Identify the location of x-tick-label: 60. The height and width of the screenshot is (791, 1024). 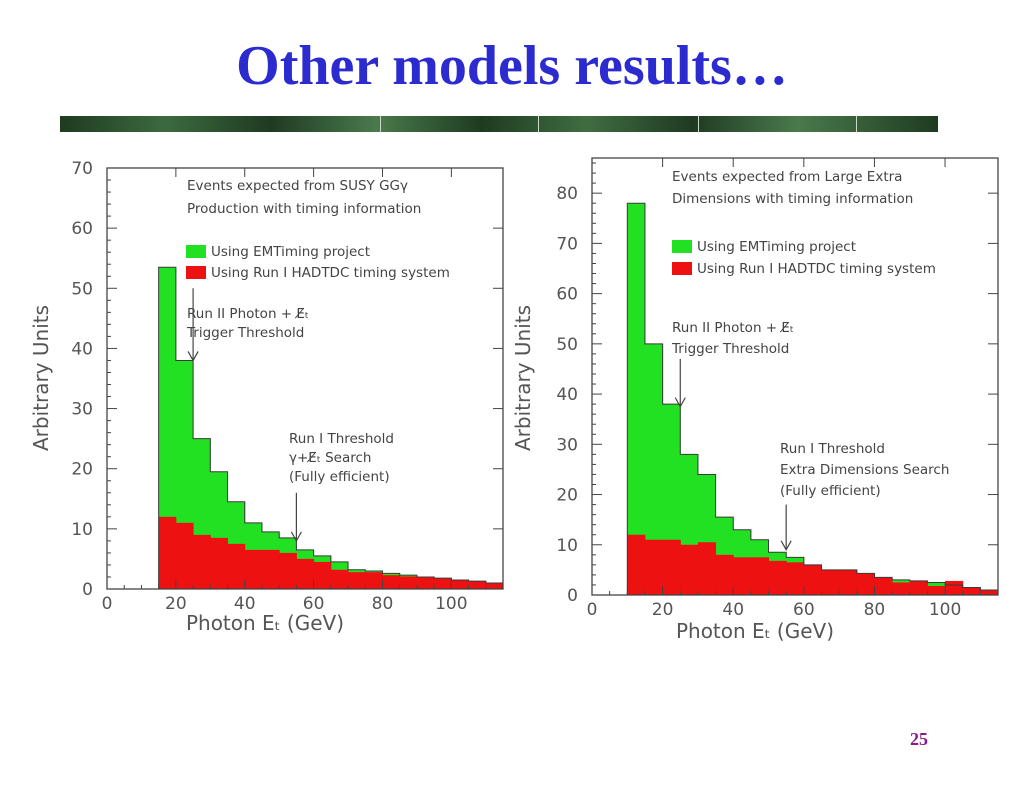
(314, 604).